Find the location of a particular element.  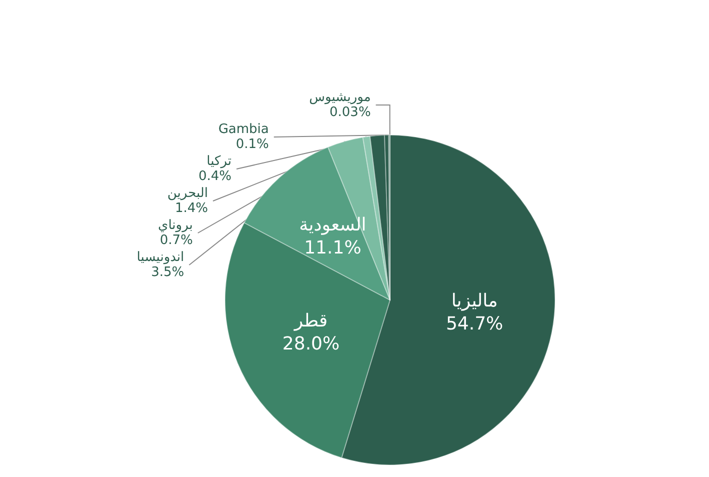

slice-label: السعودية is located at coordinates (332, 225).